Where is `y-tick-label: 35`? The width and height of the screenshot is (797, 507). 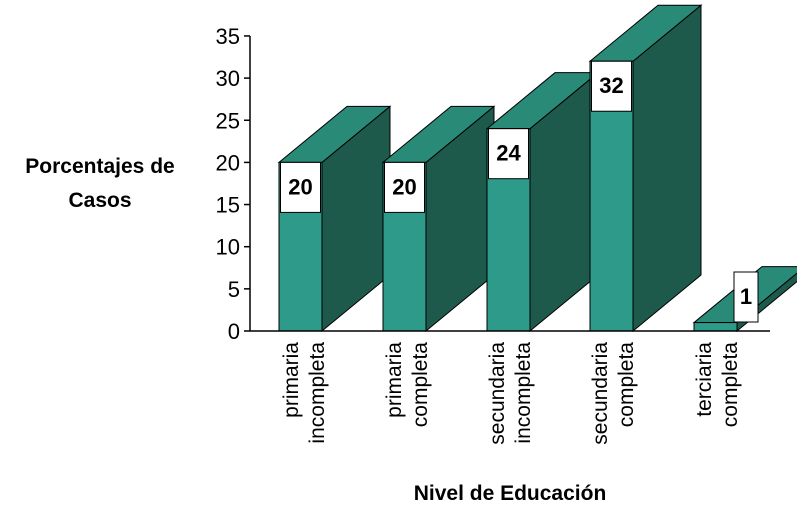
y-tick-label: 35 is located at coordinates (228, 36).